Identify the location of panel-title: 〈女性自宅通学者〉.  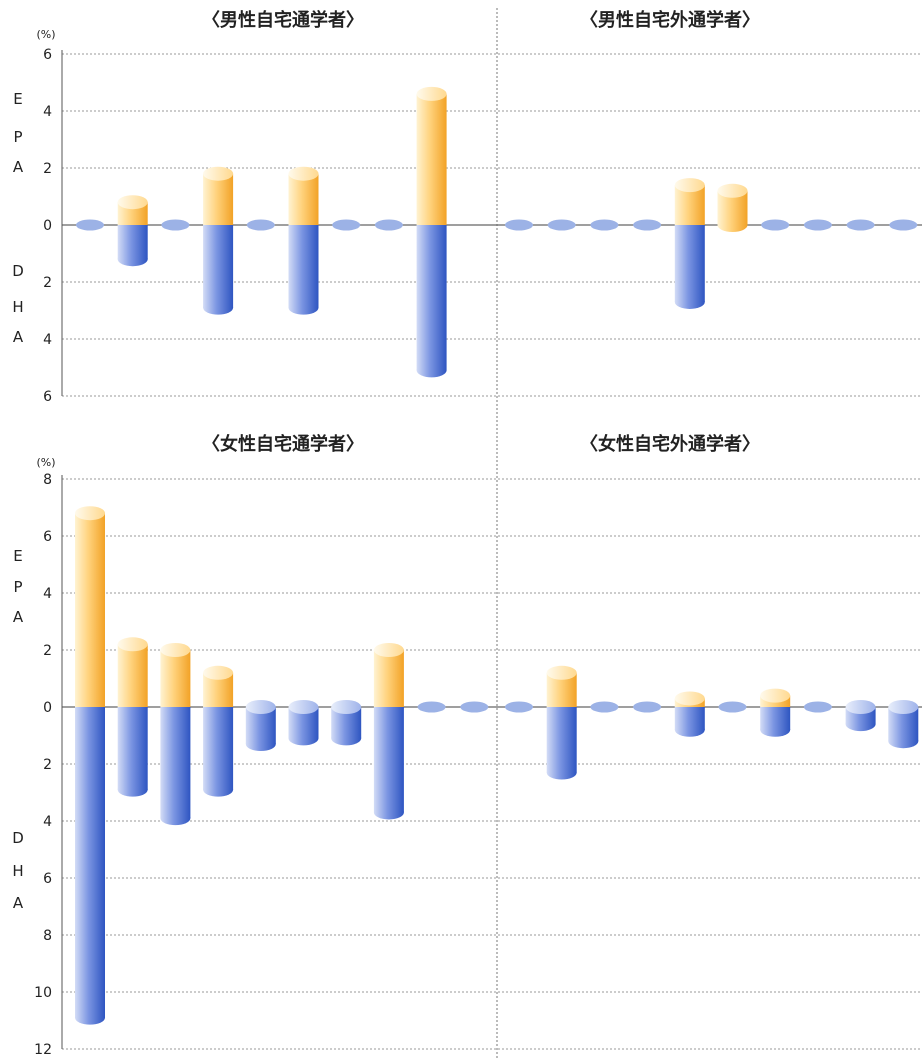
(283, 444).